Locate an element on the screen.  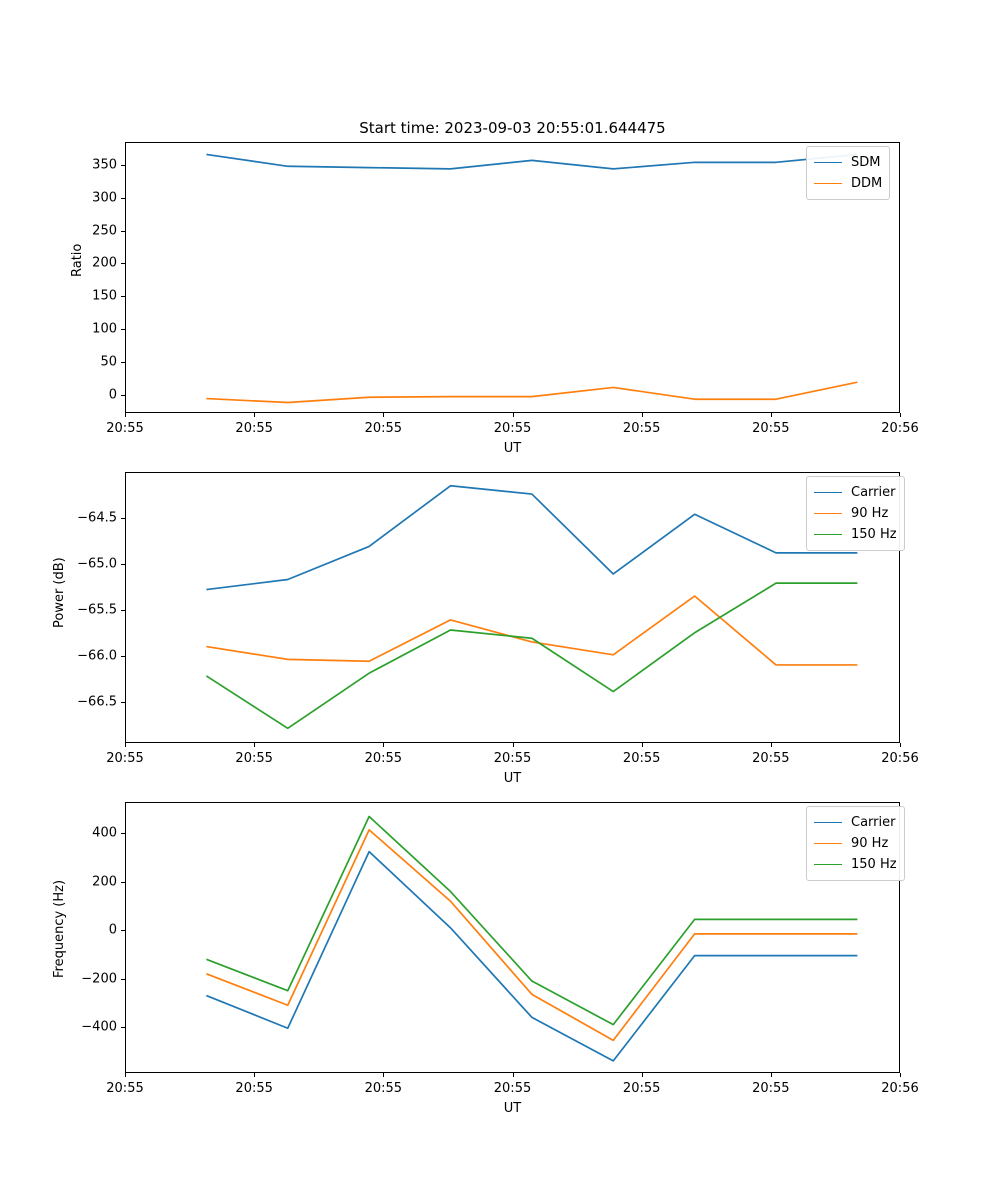
y-tick-label: 50 is located at coordinates (108, 362).